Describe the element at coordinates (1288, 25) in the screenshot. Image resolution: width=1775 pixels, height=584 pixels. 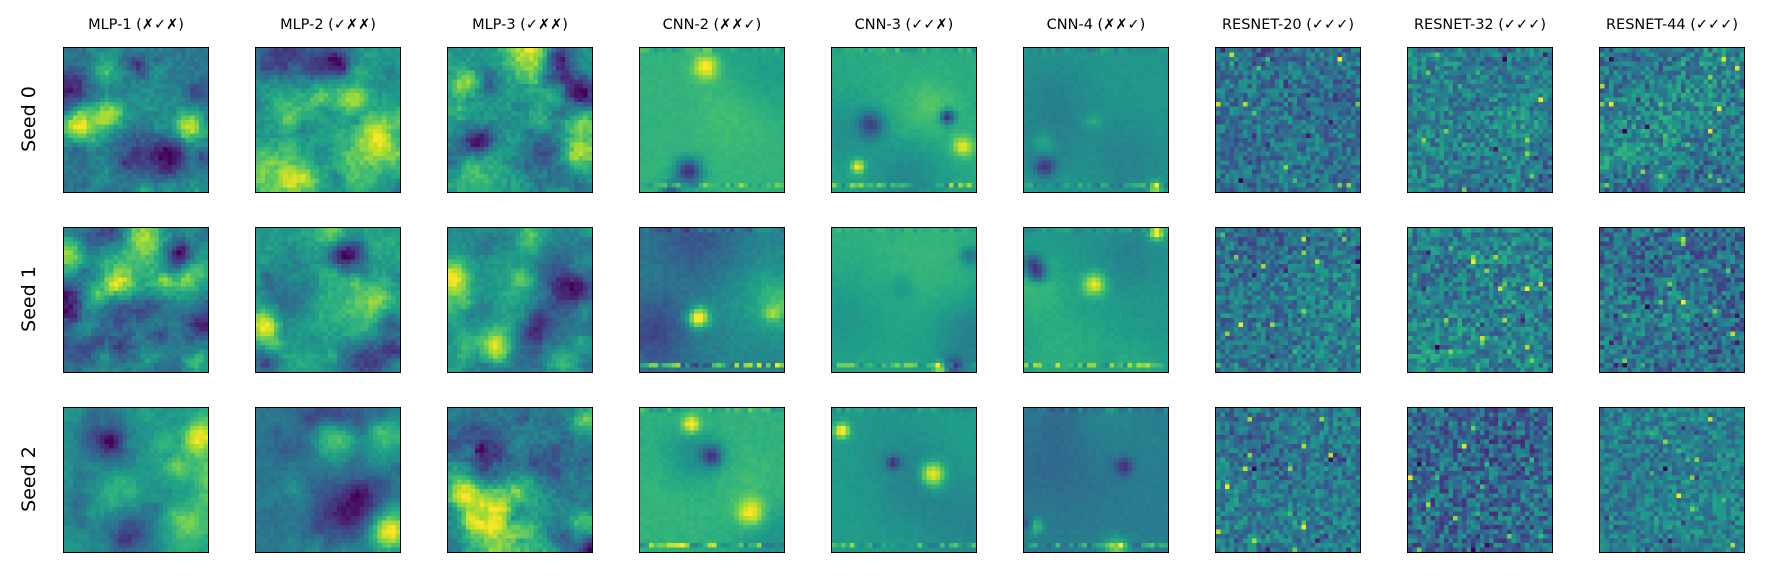
I see `column-title: RESNET-20 (✓✓✓)` at that location.